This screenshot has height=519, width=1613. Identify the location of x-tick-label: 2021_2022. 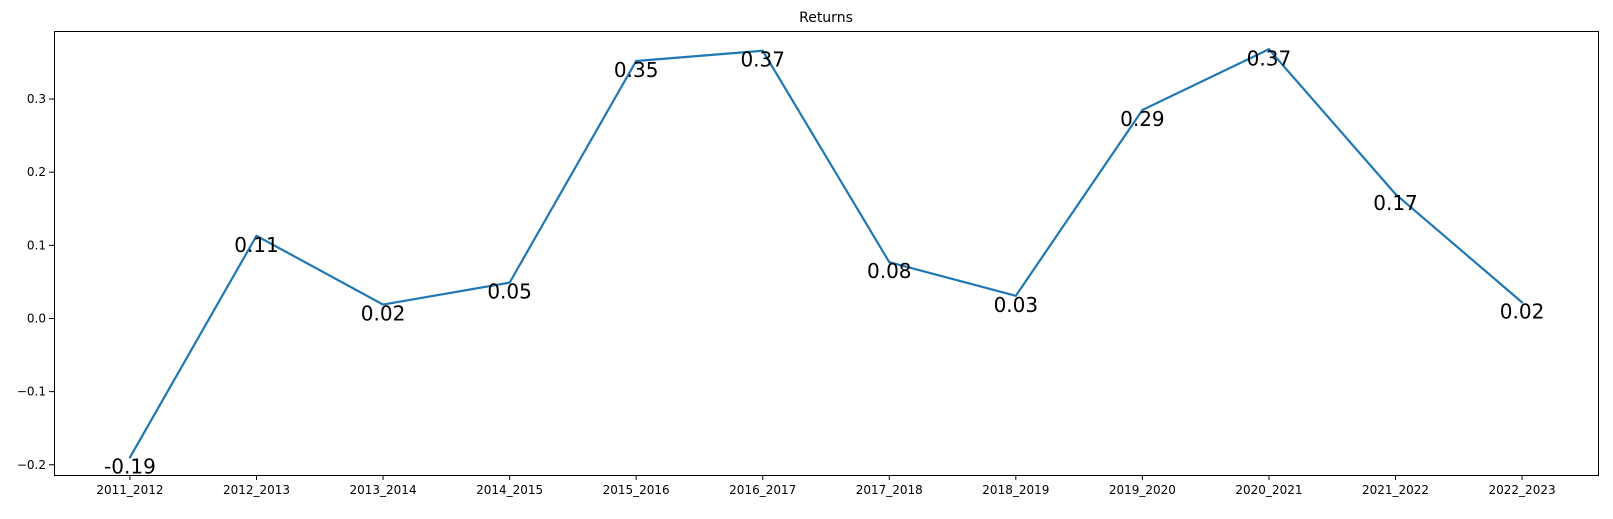
(1395, 490).